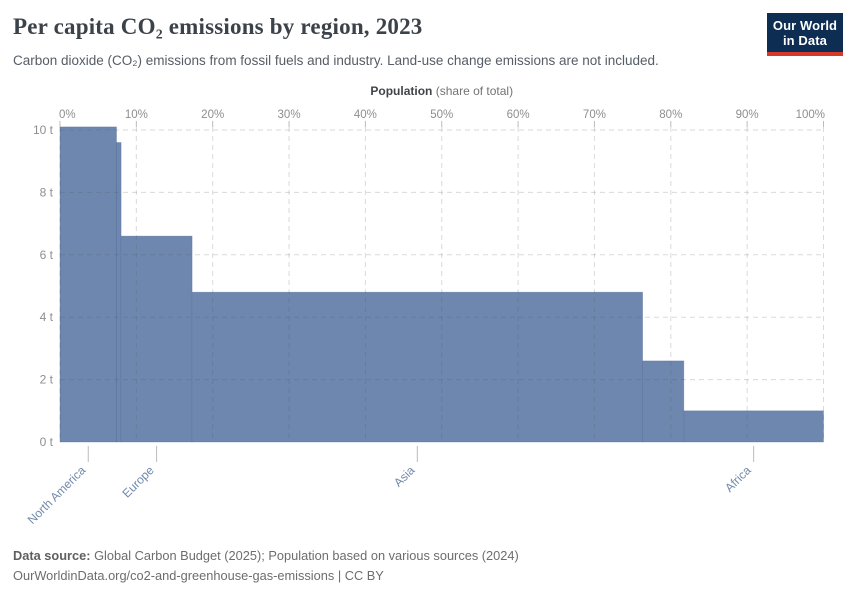  Describe the element at coordinates (747, 115) in the screenshot. I see `x-axis-tick-label-90: 90%` at that location.